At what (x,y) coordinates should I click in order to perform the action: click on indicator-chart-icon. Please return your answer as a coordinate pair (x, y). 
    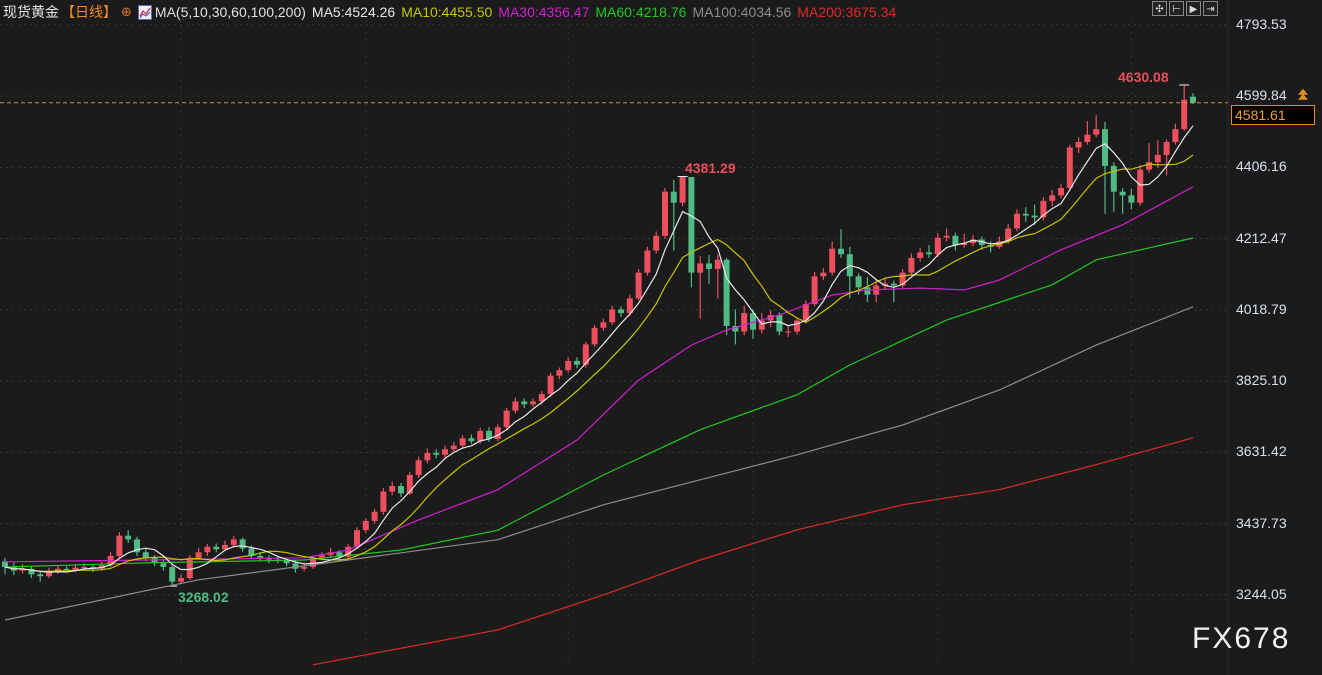
    Looking at the image, I should click on (144, 12).